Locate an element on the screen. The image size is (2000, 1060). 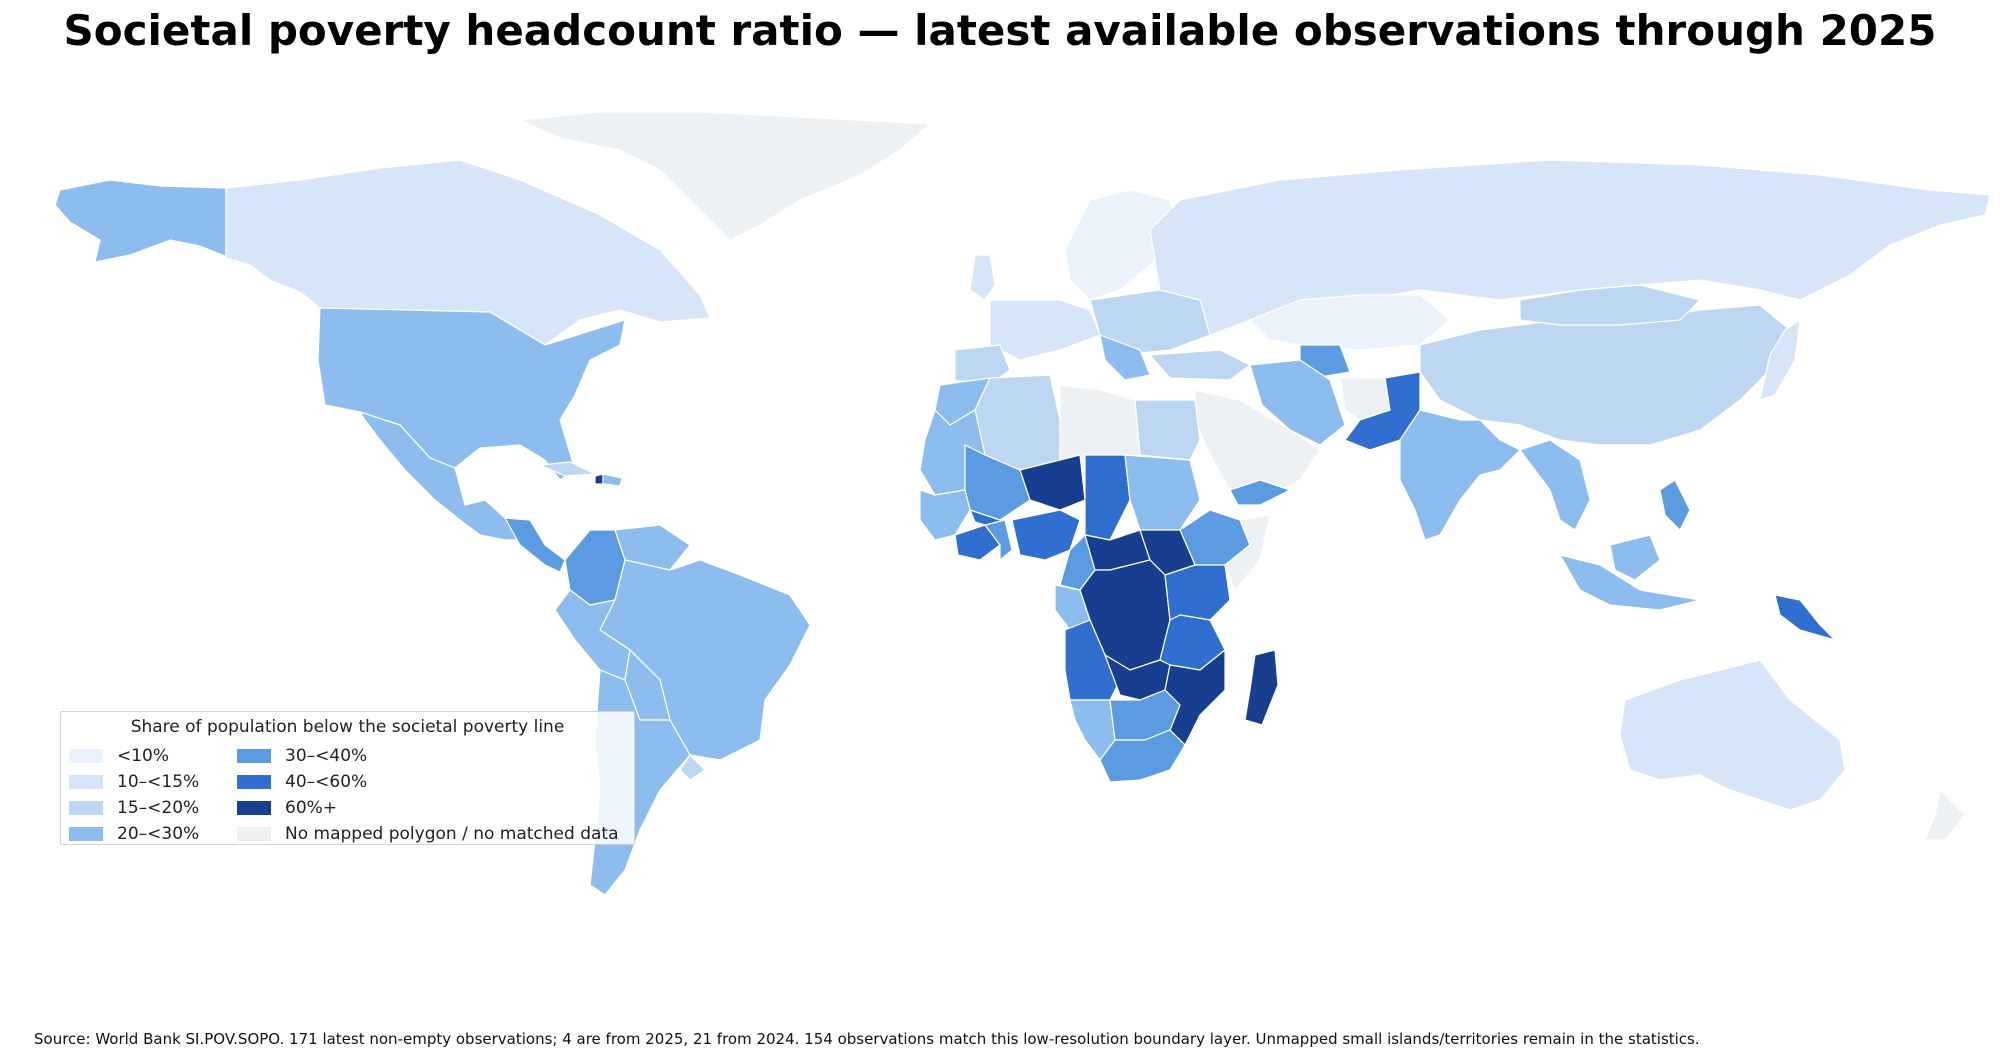
south-africa is located at coordinates (1142, 756).